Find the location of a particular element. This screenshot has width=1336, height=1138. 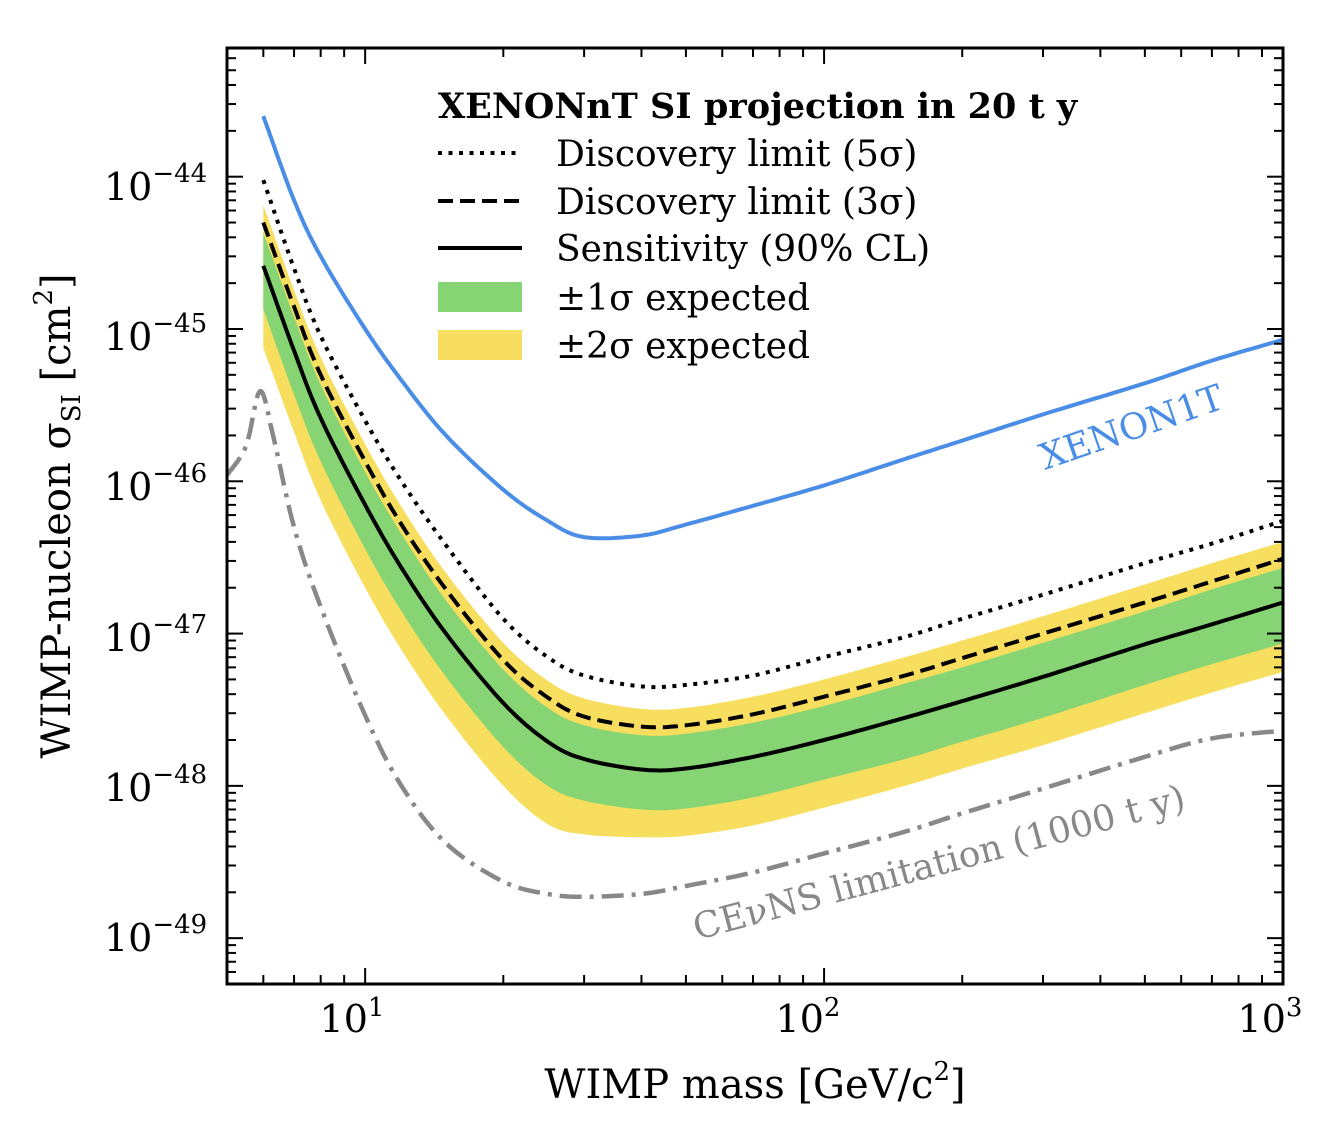

legend-label-2sigma: ±2σ expected is located at coordinates (683, 346).